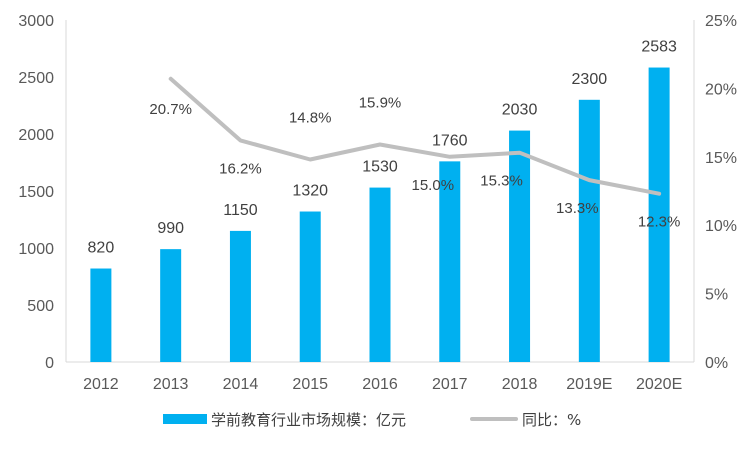 The width and height of the screenshot is (750, 450). What do you see at coordinates (659, 222) in the screenshot?
I see `line-value-label: 12.3%` at bounding box center [659, 222].